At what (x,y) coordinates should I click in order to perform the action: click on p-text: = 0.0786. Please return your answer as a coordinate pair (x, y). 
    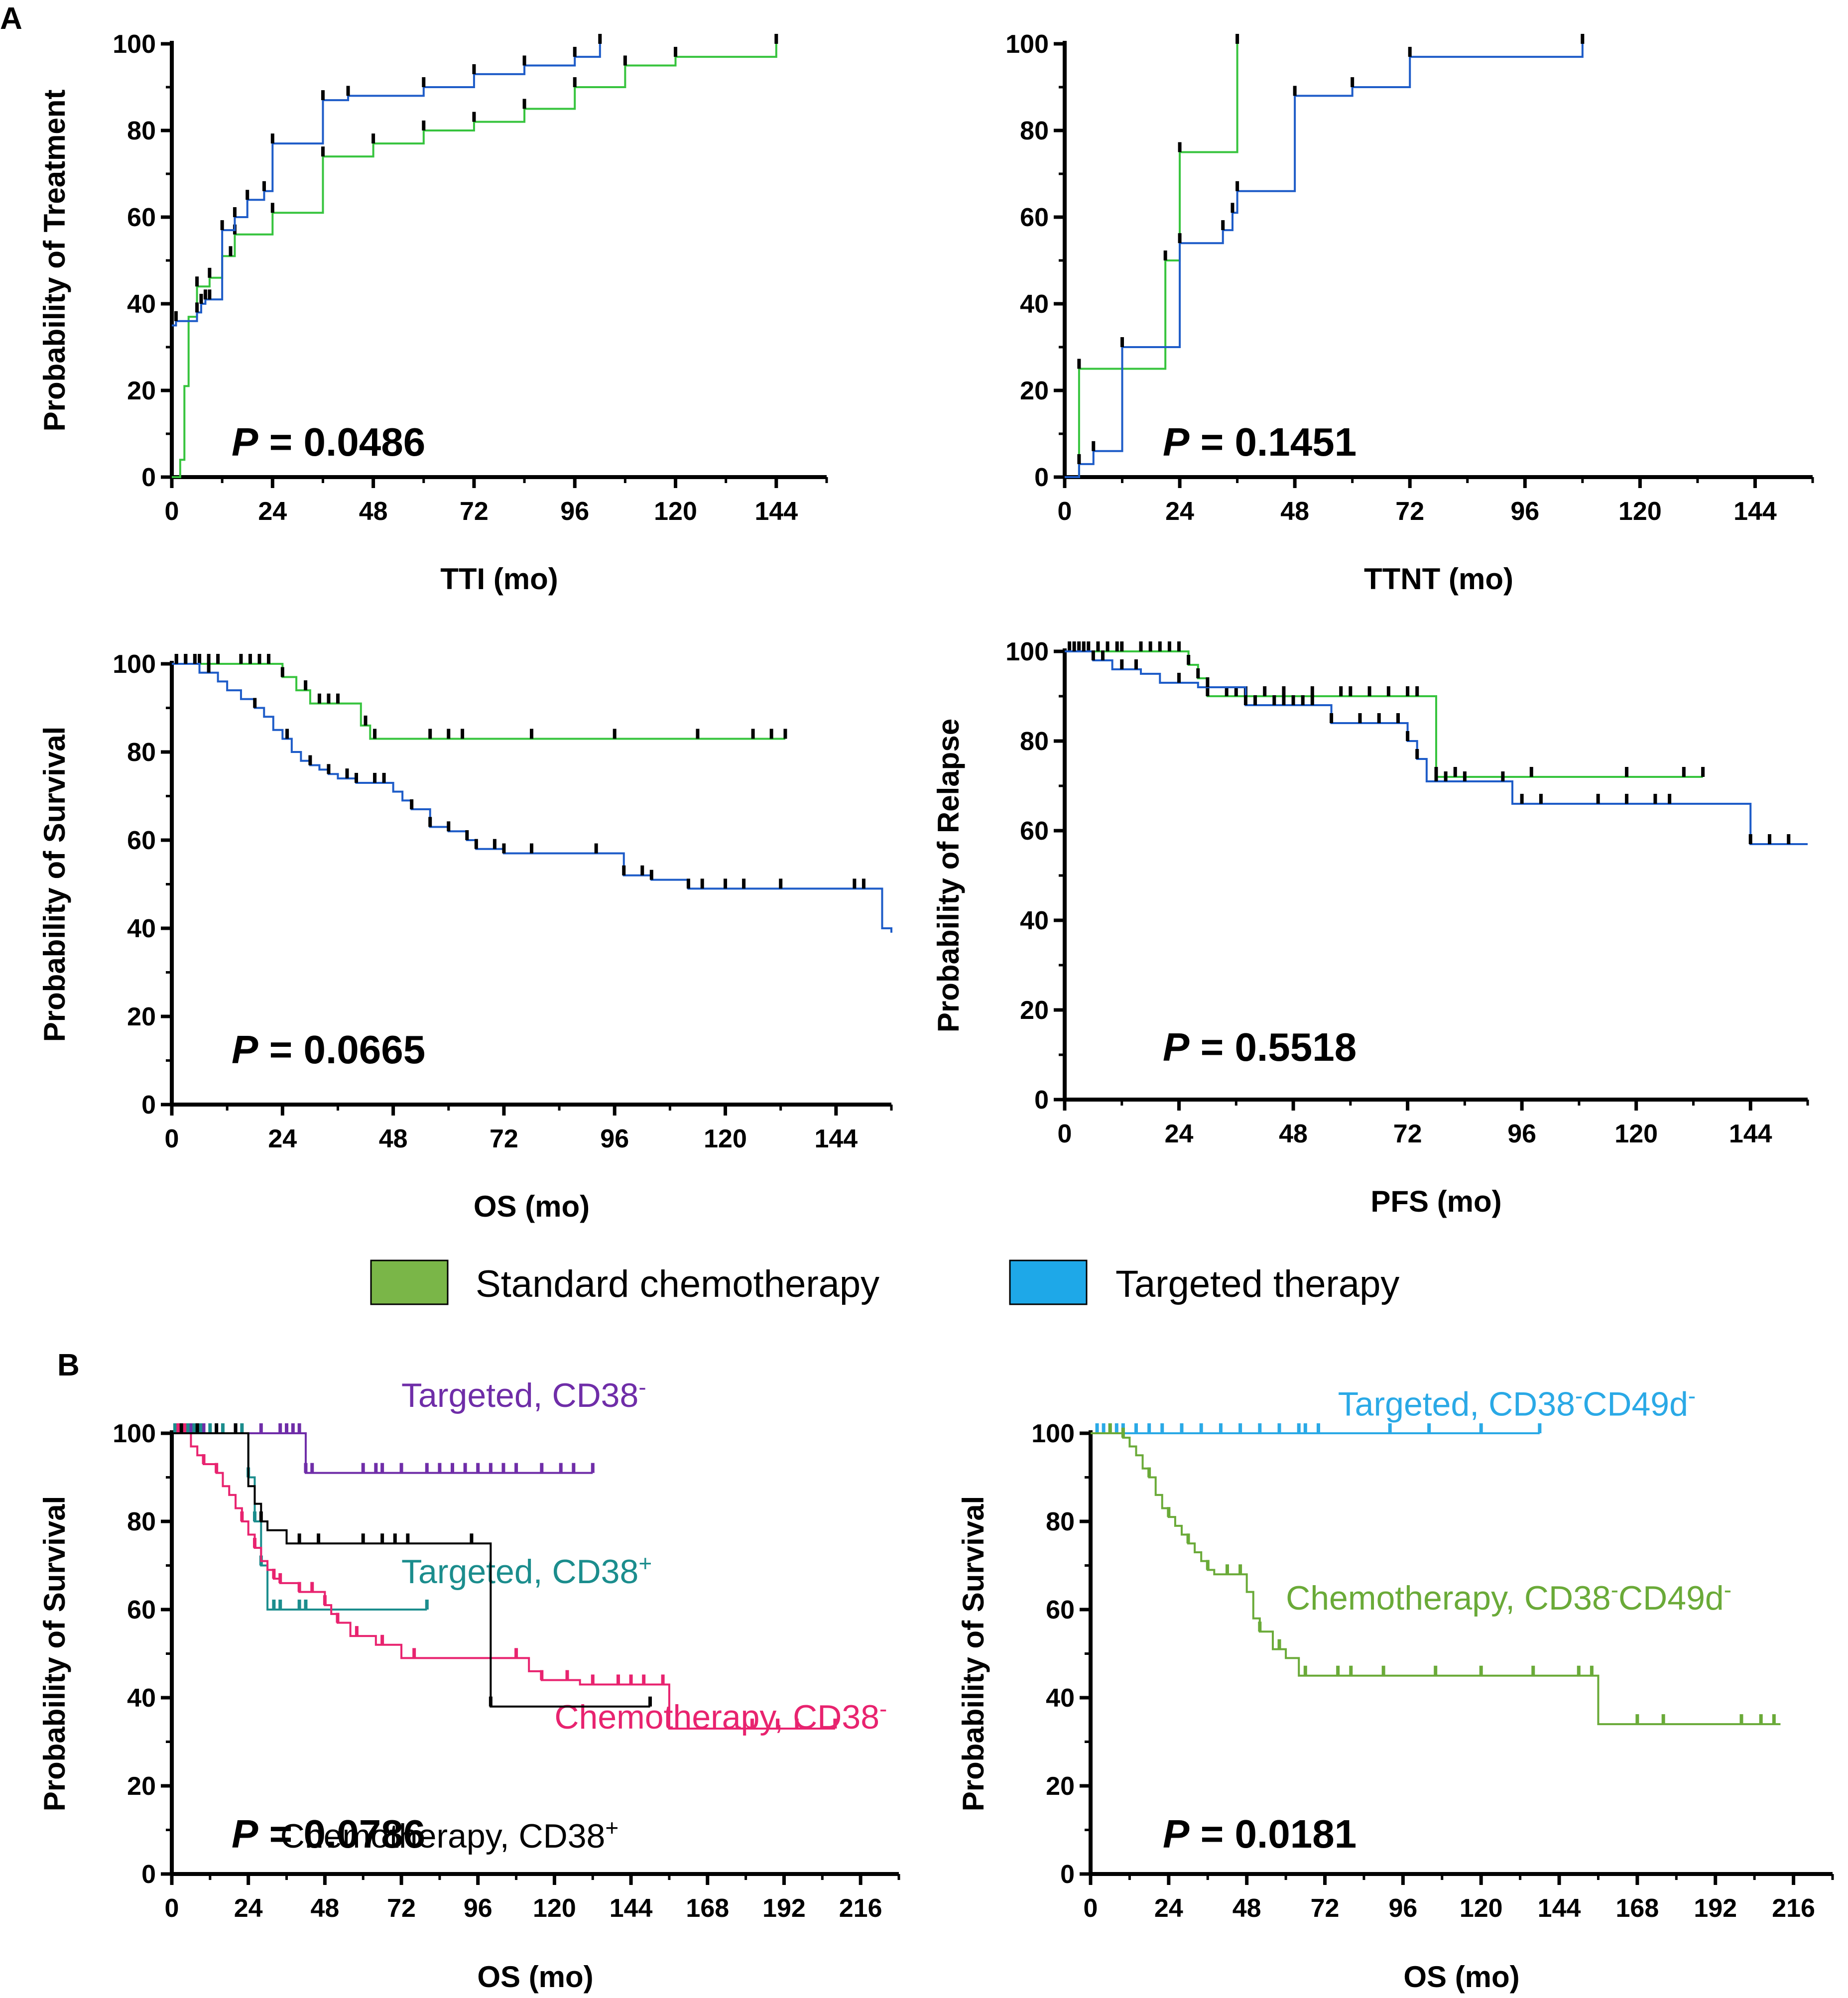
    Looking at the image, I should click on (341, 1834).